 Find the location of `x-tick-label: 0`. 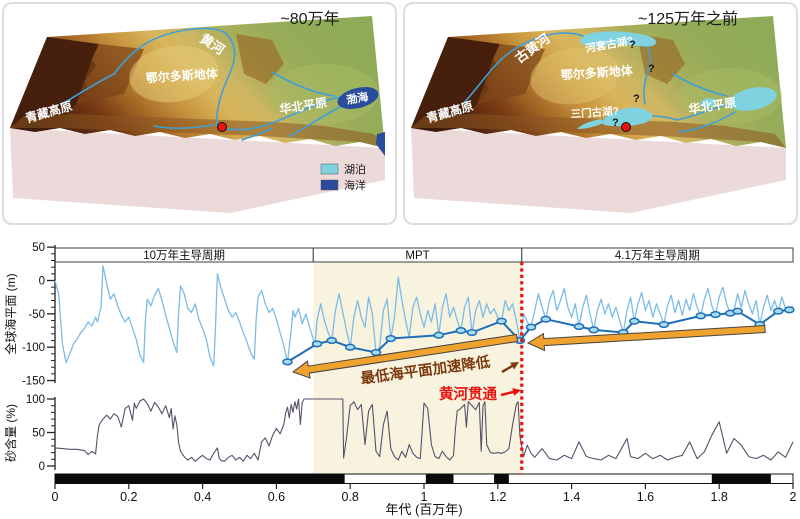

x-tick-label: 0 is located at coordinates (55, 497).